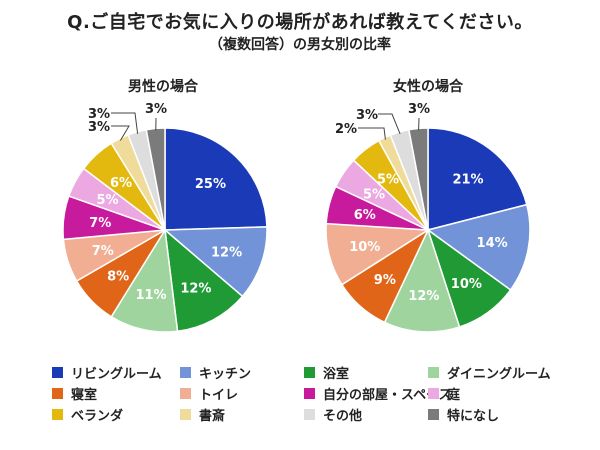 This screenshot has height=450, width=600. I want to click on pie-title-male: 男性の場合, so click(163, 87).